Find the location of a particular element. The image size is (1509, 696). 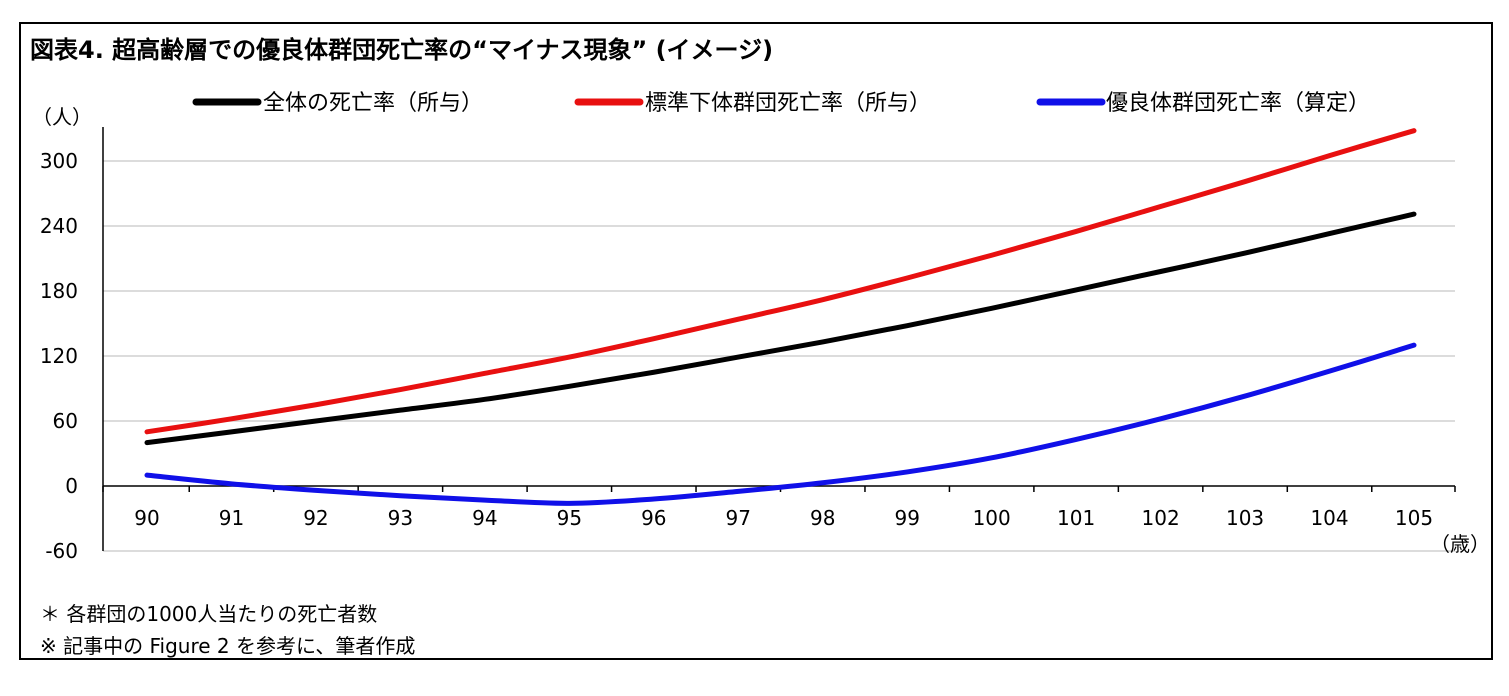

x-tick-label: 91 is located at coordinates (231, 518).